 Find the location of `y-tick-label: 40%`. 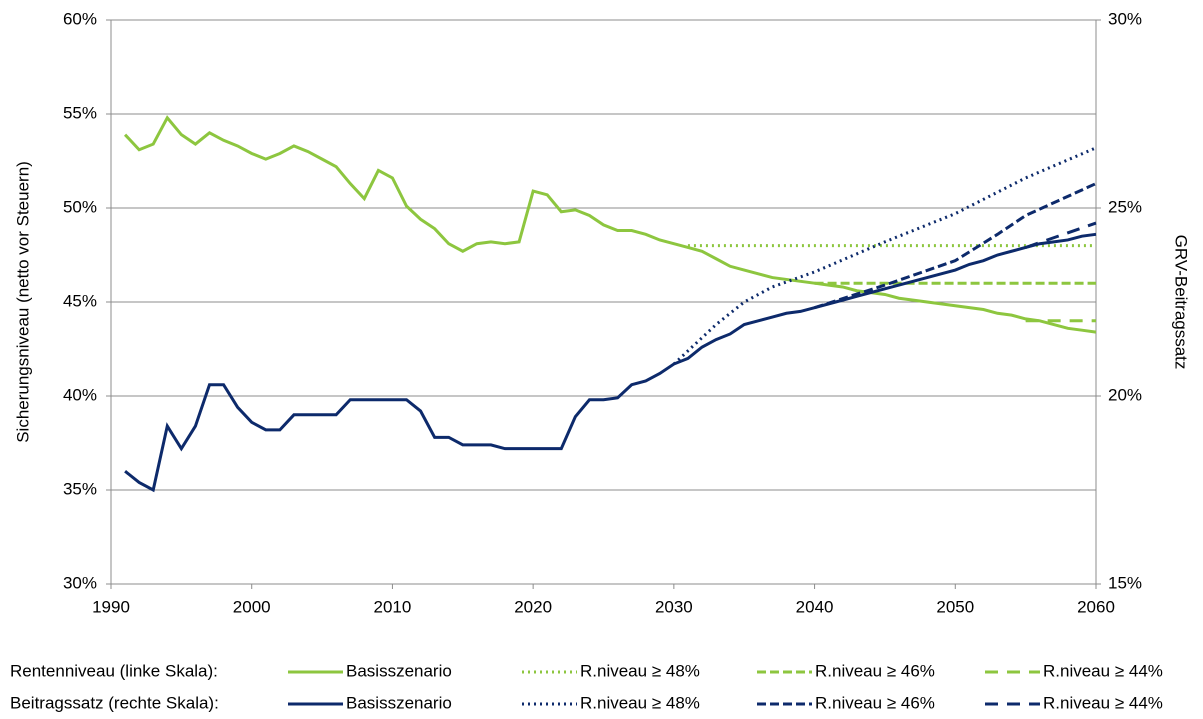

y-tick-label: 40% is located at coordinates (80, 394).